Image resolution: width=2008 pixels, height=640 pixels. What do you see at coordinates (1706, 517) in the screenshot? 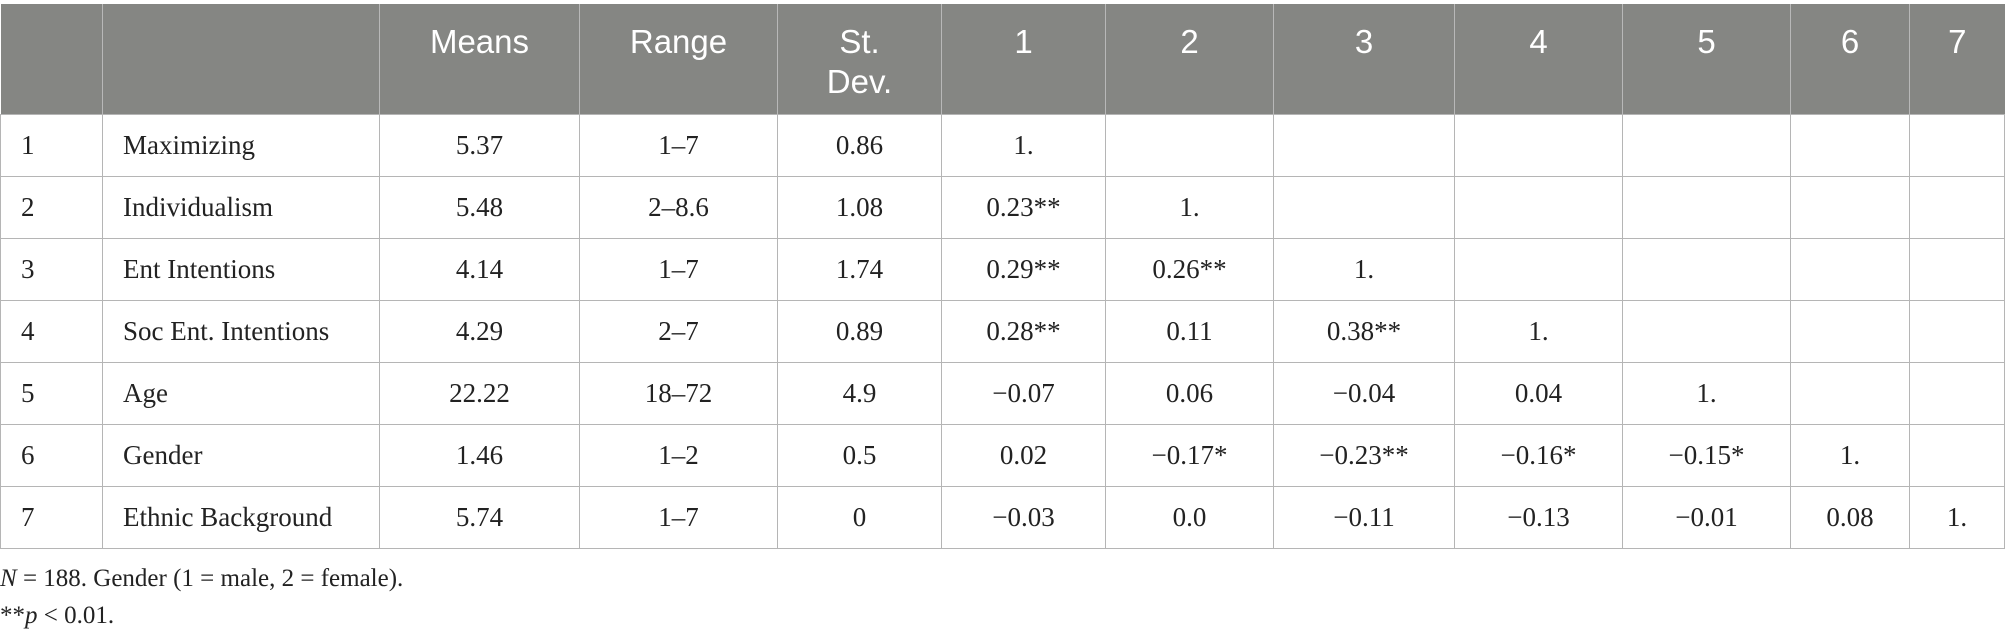
I see `table-cell: −0.01` at bounding box center [1706, 517].